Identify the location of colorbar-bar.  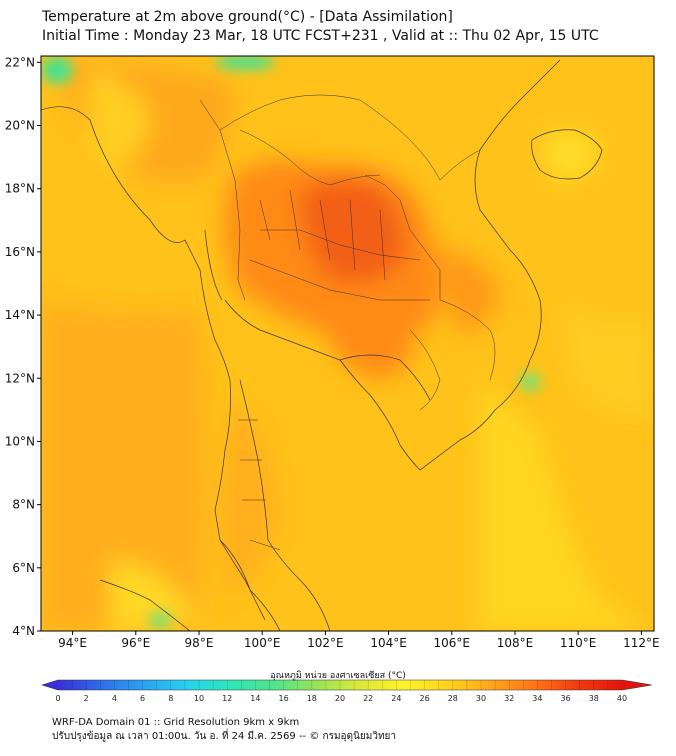
(340, 685).